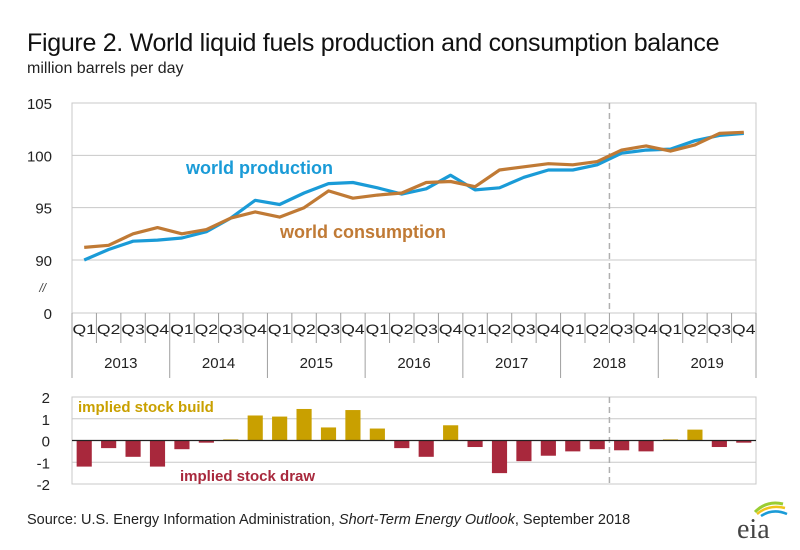 This screenshot has width=800, height=550. What do you see at coordinates (609, 363) in the screenshot?
I see `x-year-label: 2018` at bounding box center [609, 363].